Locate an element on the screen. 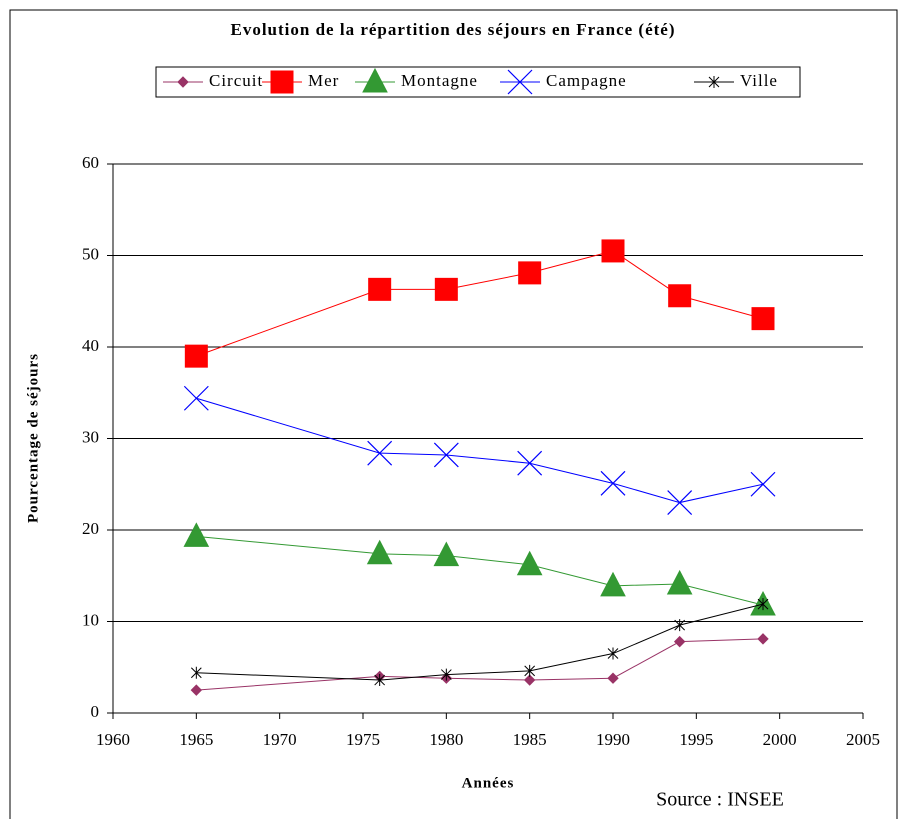 Image resolution: width=907 pixels, height=819 pixels. annotation: Source : INSEE is located at coordinates (720, 800).